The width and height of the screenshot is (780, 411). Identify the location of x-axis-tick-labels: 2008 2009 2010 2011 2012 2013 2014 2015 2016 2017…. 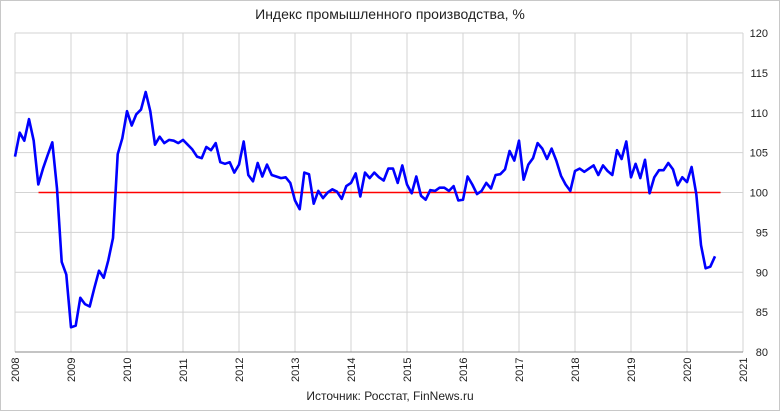
(380, 370).